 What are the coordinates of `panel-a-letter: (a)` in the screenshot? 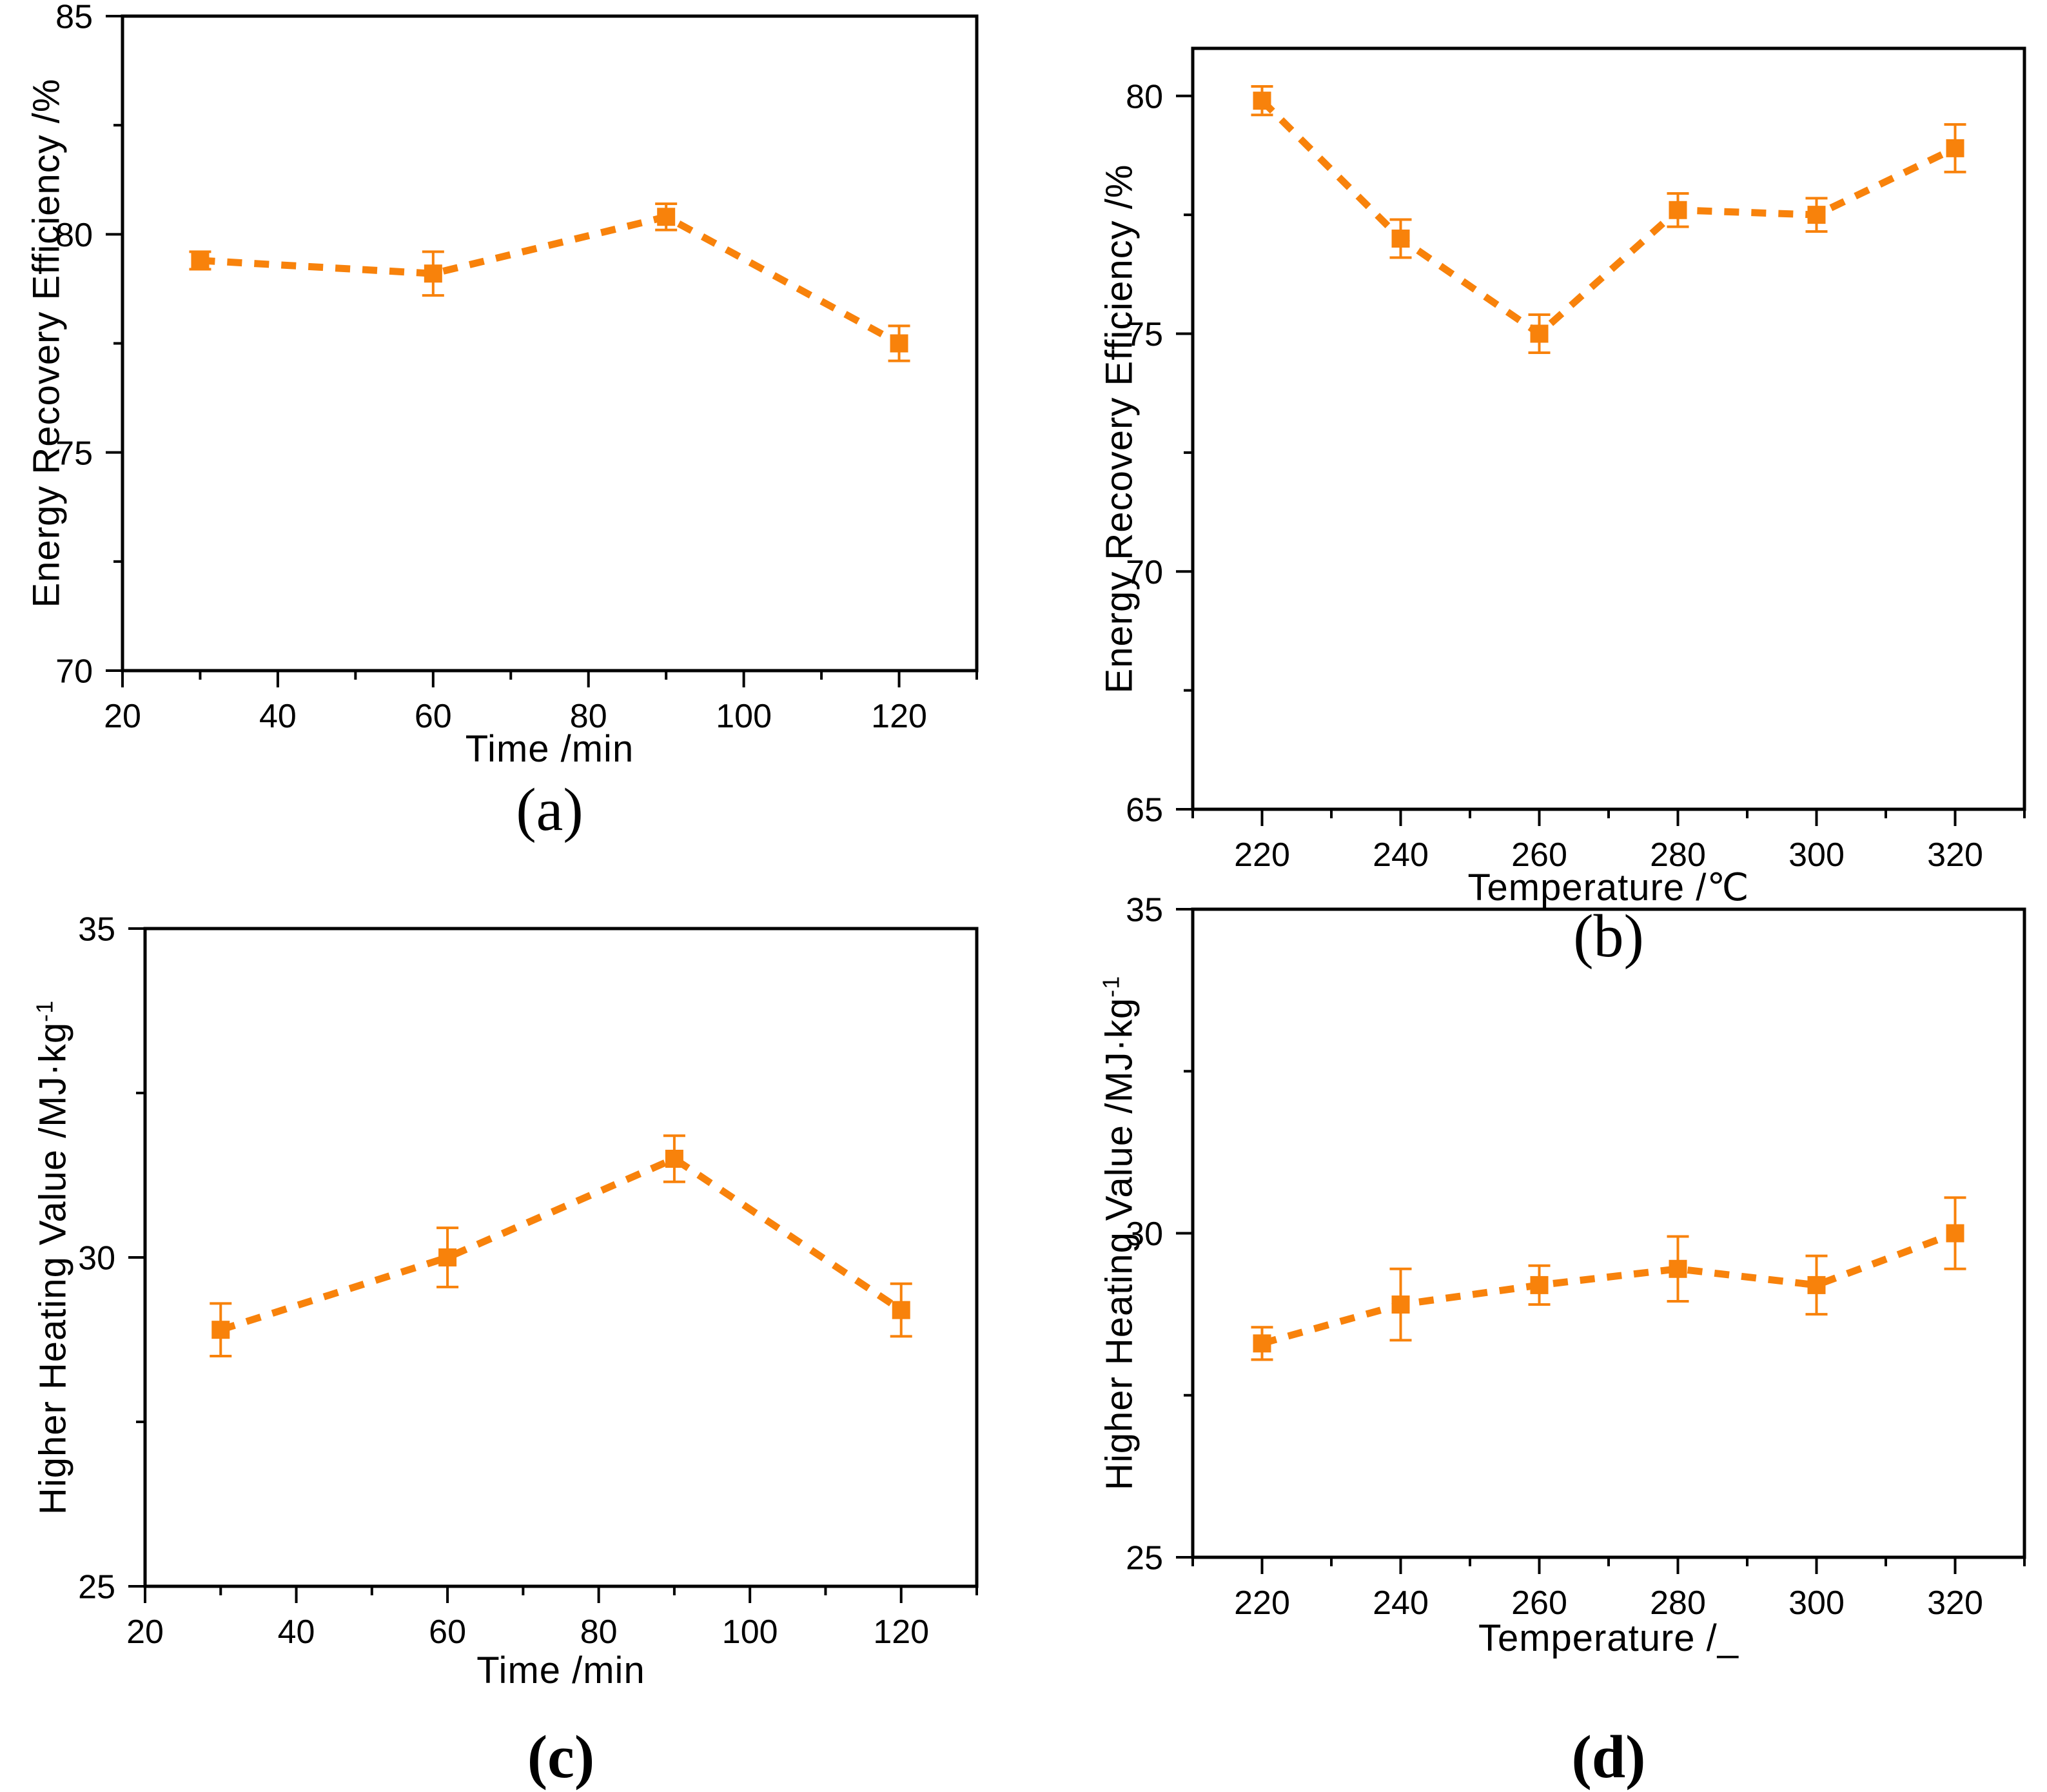 It's located at (549, 809).